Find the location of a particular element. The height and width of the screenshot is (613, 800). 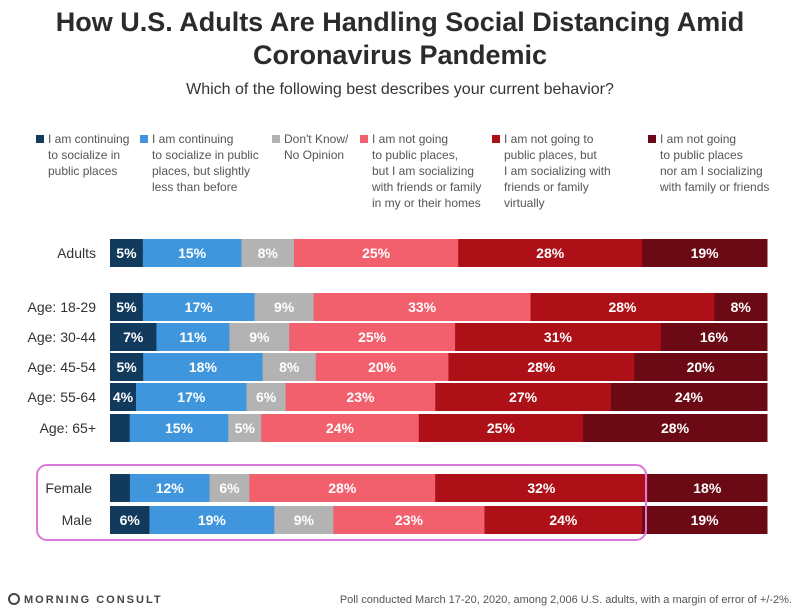

data-label: 20% is located at coordinates (701, 367).